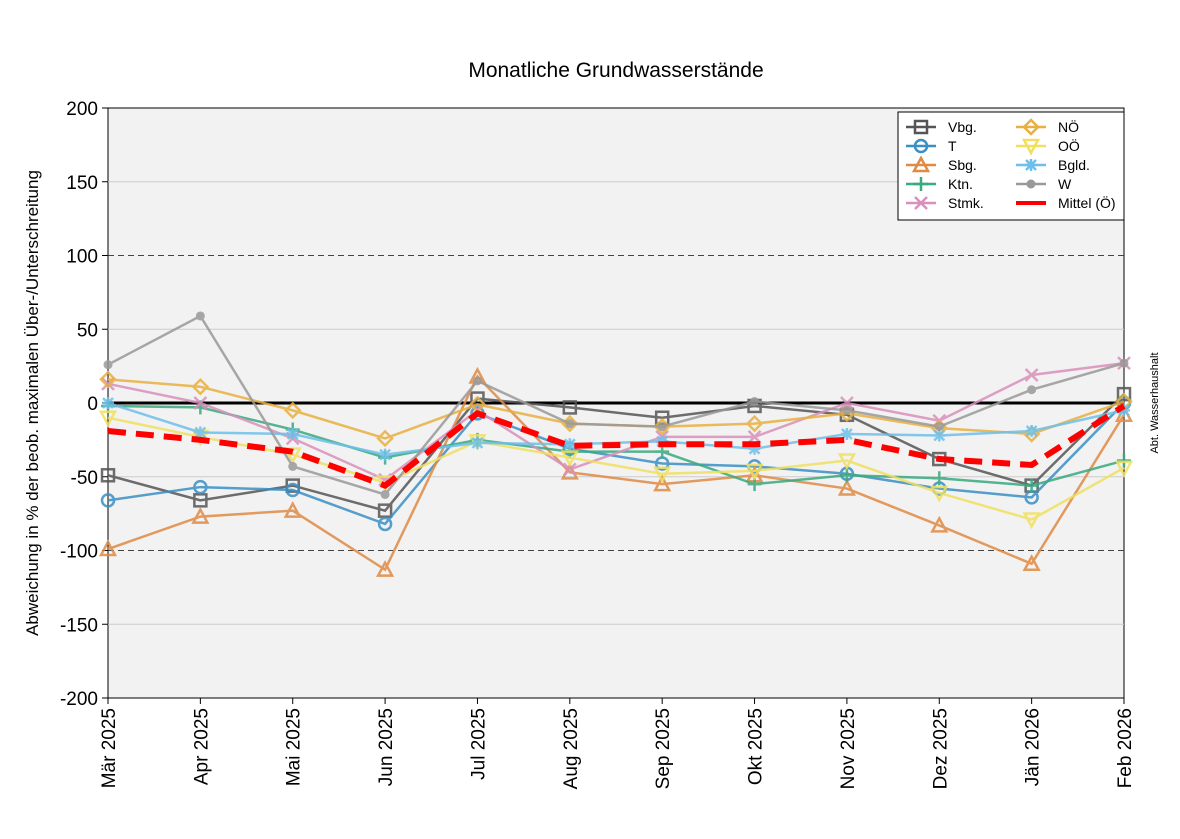 This screenshot has height=839, width=1180. Describe the element at coordinates (1068, 126) in the screenshot. I see `legend-label: NÖ` at that location.